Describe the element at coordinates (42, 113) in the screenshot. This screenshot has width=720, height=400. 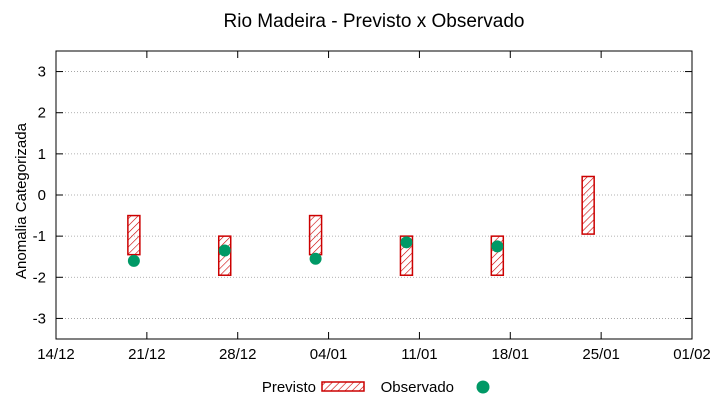
I see `y-tick-label: 2` at that location.